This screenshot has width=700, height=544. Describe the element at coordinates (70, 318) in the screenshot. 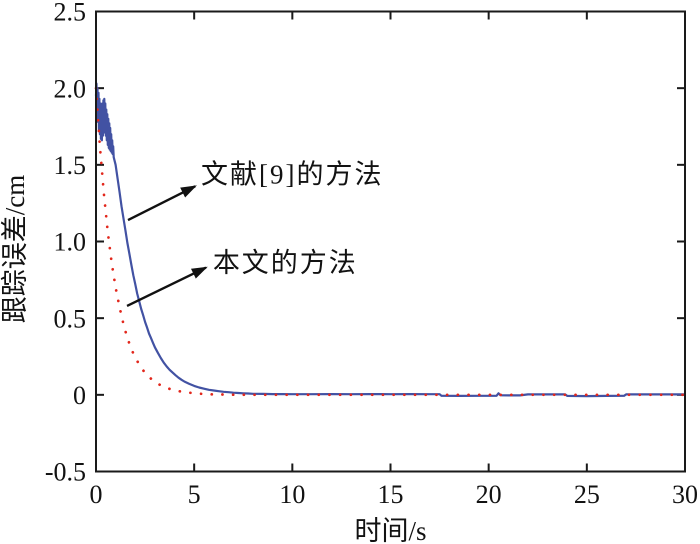

I see `y-tick-label: 0.5` at that location.